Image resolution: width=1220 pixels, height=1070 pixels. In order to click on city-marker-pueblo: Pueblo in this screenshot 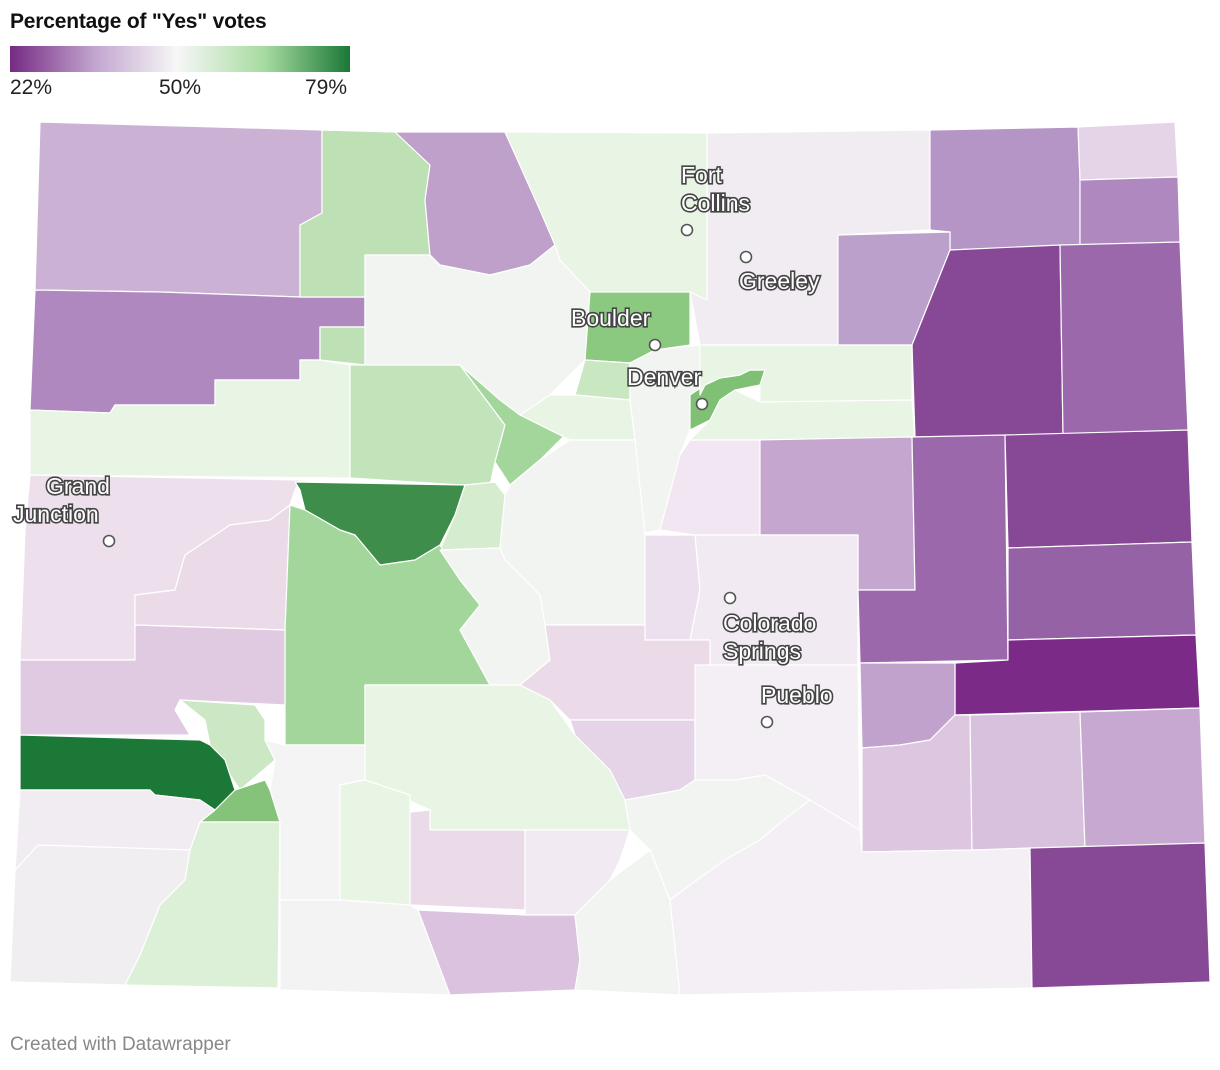, I will do `click(796, 704)`.